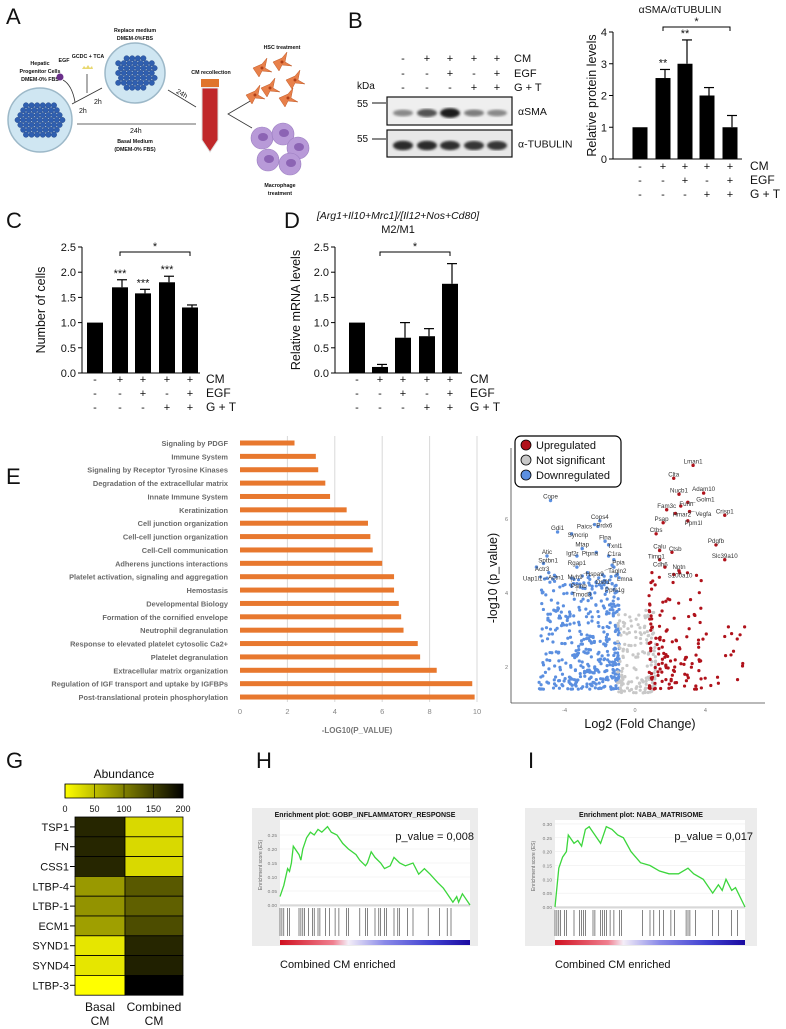 Image resolution: width=786 pixels, height=1029 pixels. What do you see at coordinates (579, 586) in the screenshot?
I see `gene-label: Psmb` at bounding box center [579, 586].